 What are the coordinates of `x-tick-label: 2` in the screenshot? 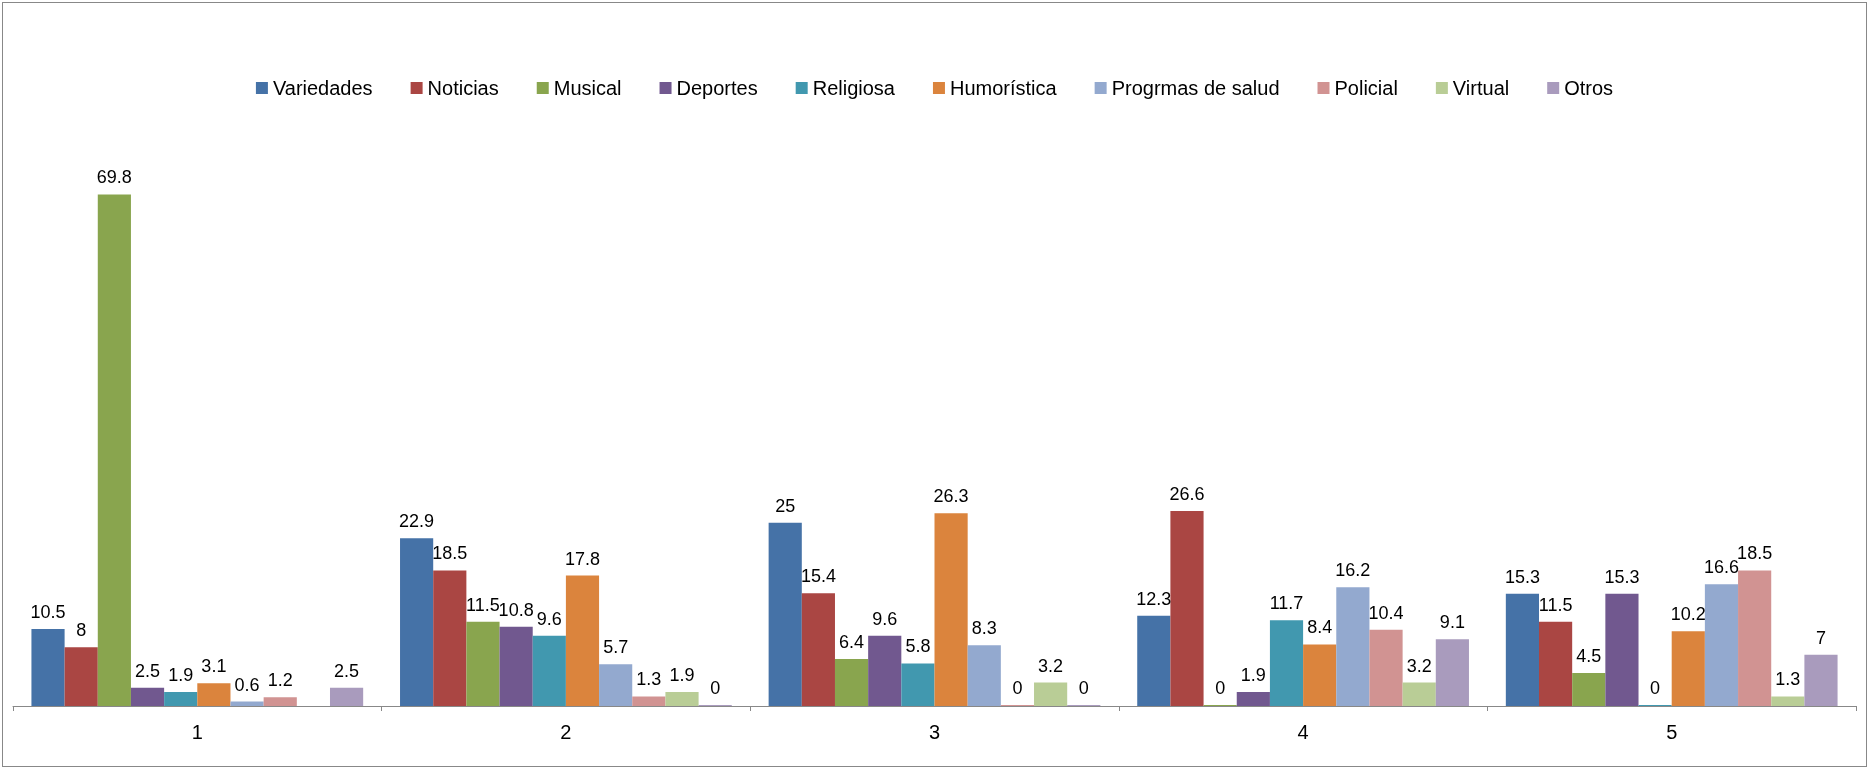 It's located at (566, 732).